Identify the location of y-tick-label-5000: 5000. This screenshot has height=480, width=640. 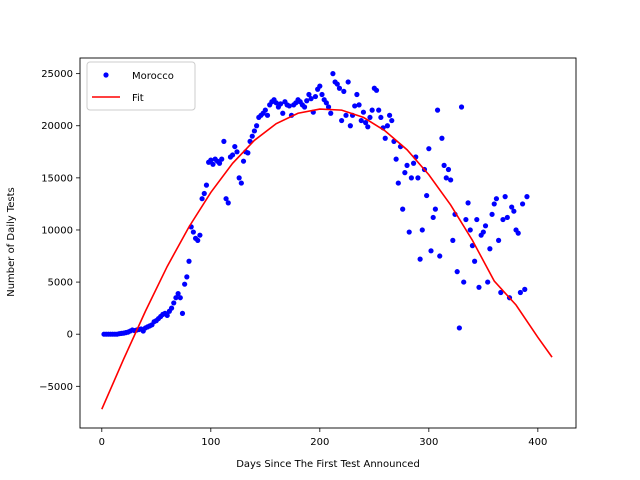
(60, 283).